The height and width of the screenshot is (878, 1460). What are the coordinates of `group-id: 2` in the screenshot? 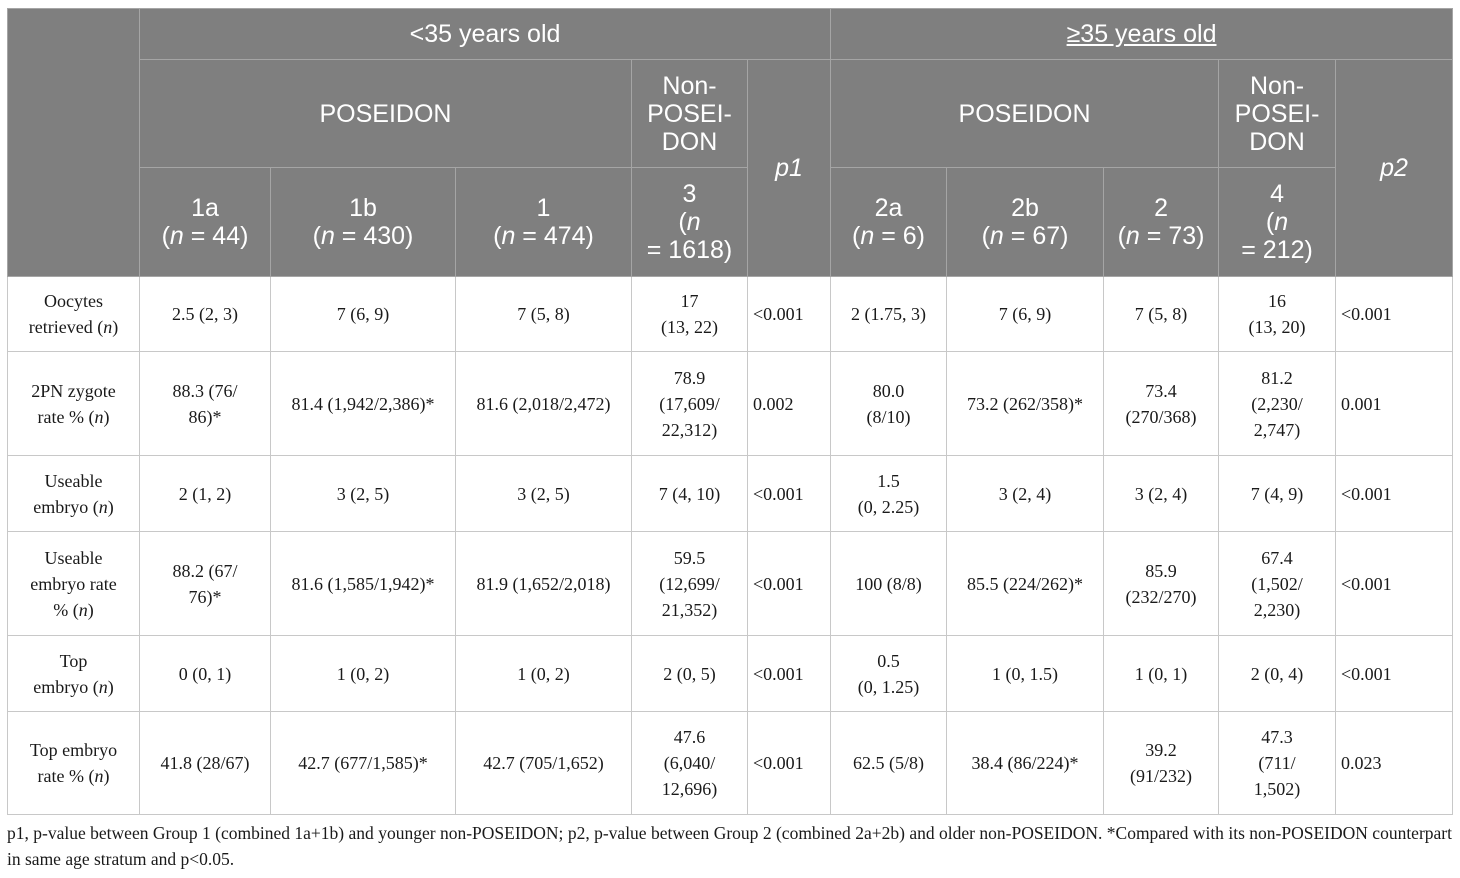 It's located at (1161, 208).